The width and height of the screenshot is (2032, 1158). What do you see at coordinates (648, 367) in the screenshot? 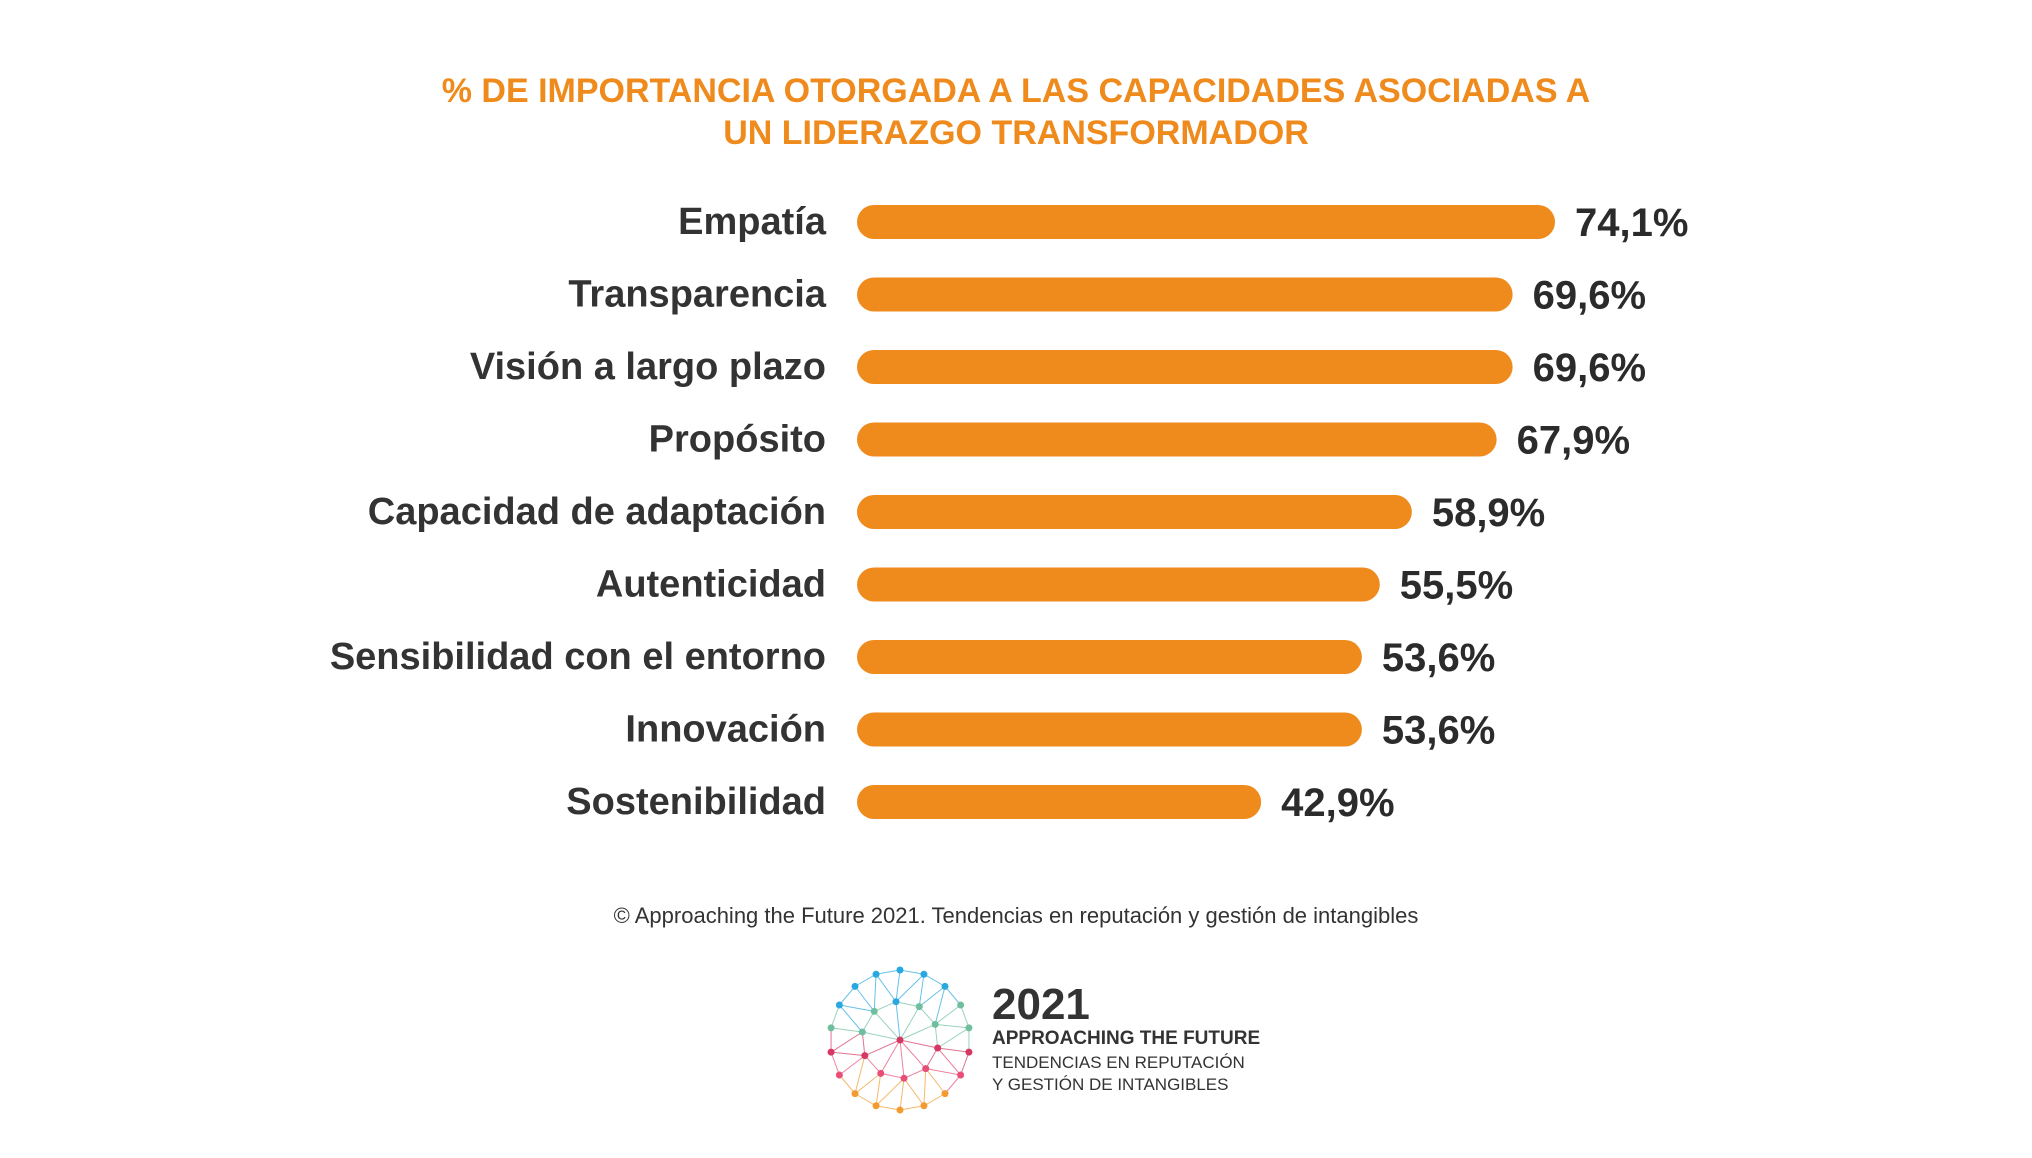
I see `category-label: Visión a largo plazo` at bounding box center [648, 367].